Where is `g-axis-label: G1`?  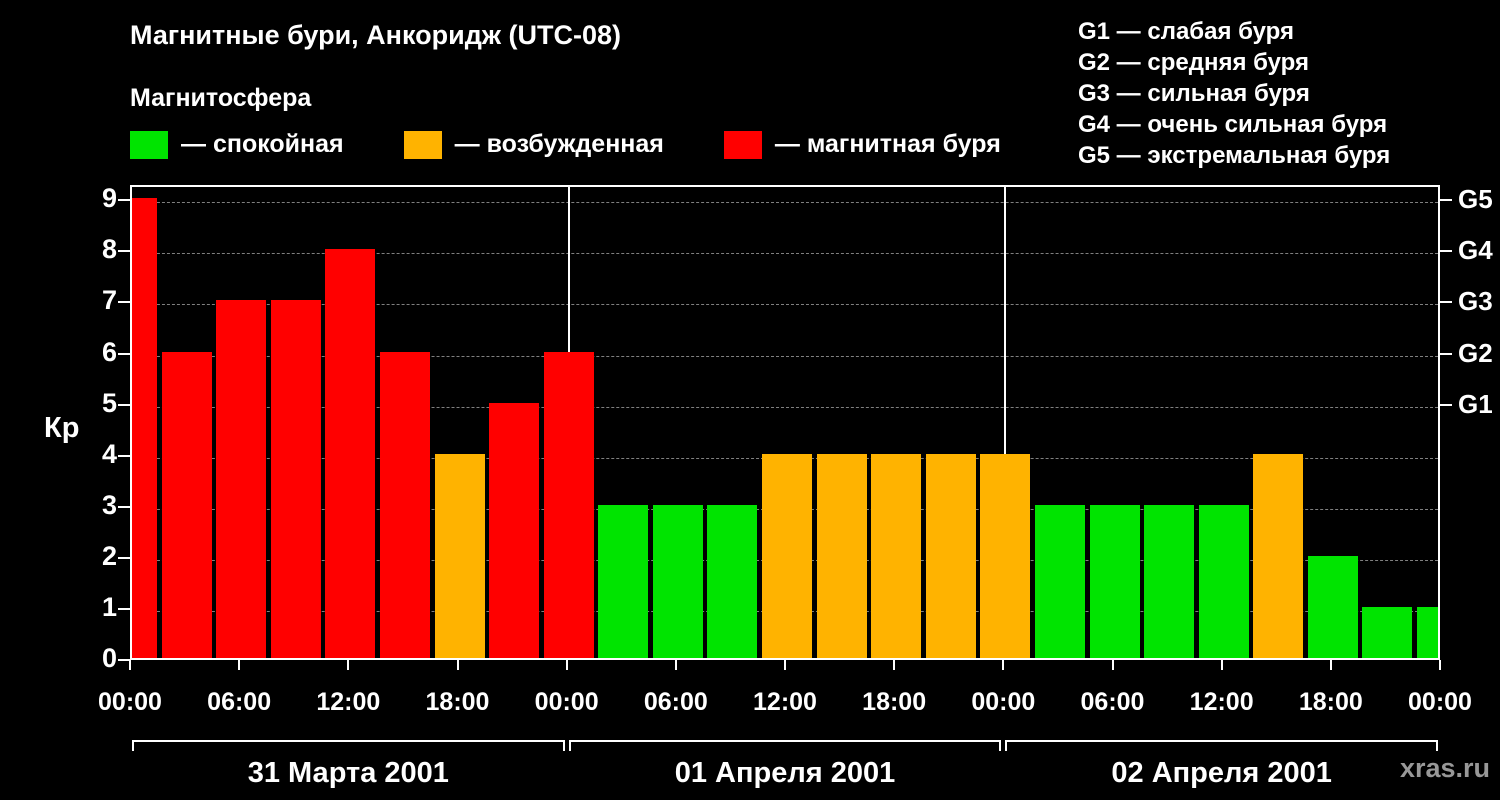 g-axis-label: G1 is located at coordinates (1475, 403).